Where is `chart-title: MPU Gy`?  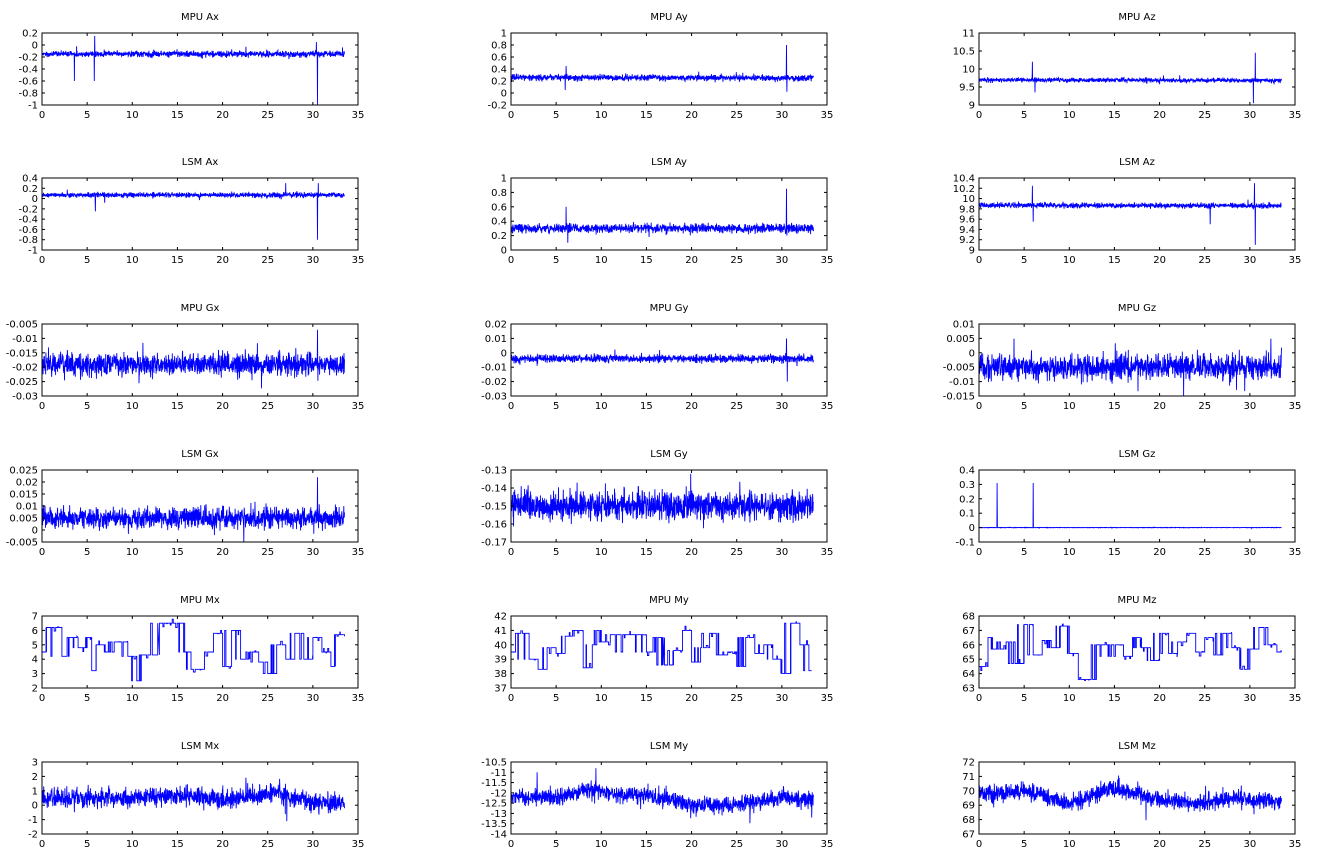
chart-title: MPU Gy is located at coordinates (669, 308).